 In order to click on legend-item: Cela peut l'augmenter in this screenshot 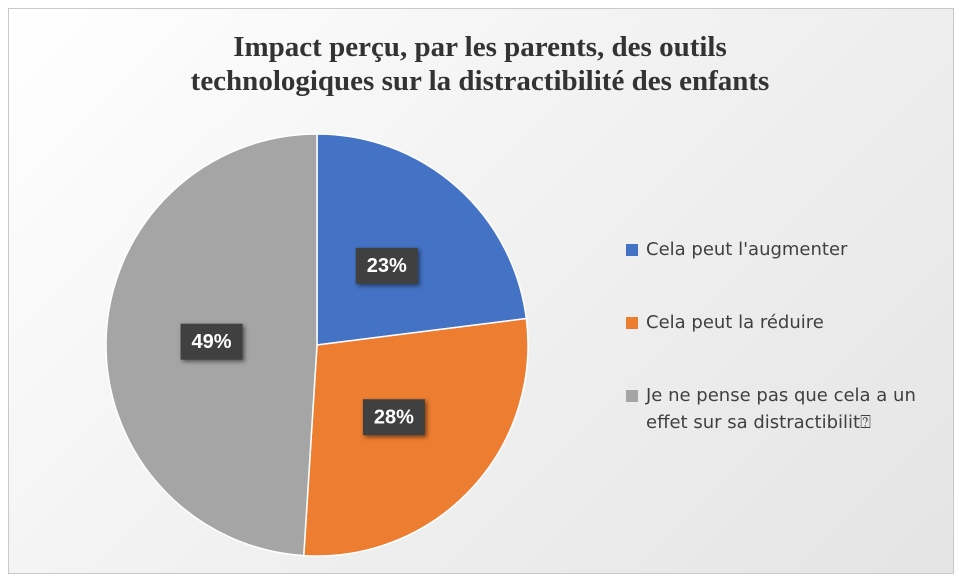, I will do `click(791, 249)`.